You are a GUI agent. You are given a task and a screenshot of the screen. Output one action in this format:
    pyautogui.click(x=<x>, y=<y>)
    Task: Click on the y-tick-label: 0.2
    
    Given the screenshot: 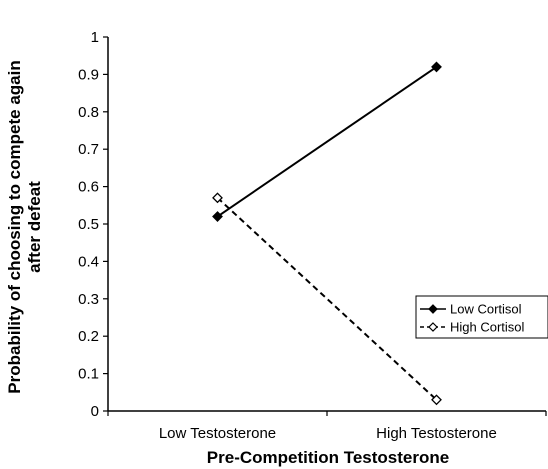 What is the action you would take?
    pyautogui.click(x=88, y=336)
    